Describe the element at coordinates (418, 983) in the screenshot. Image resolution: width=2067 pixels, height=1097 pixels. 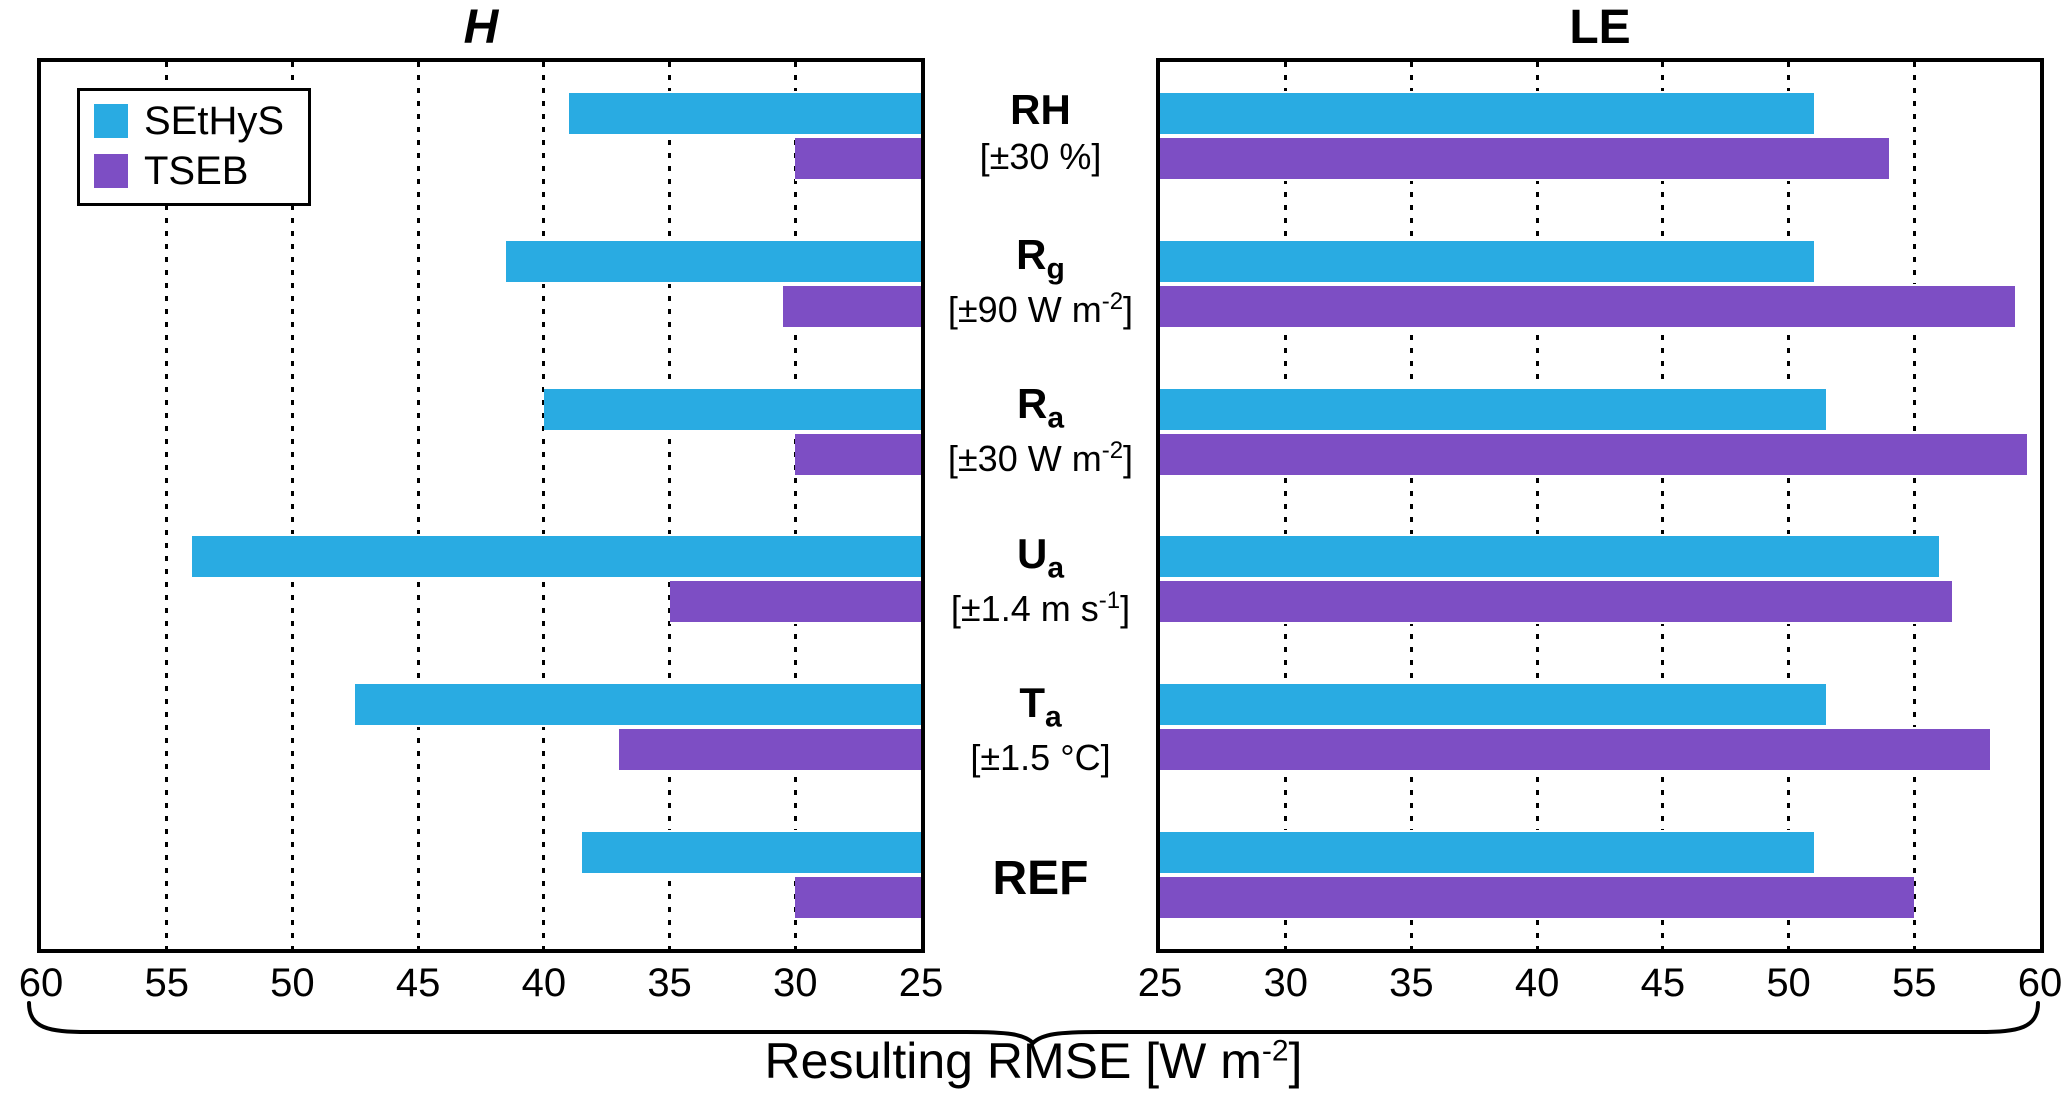
I see `tick-label-h-45: 45` at that location.